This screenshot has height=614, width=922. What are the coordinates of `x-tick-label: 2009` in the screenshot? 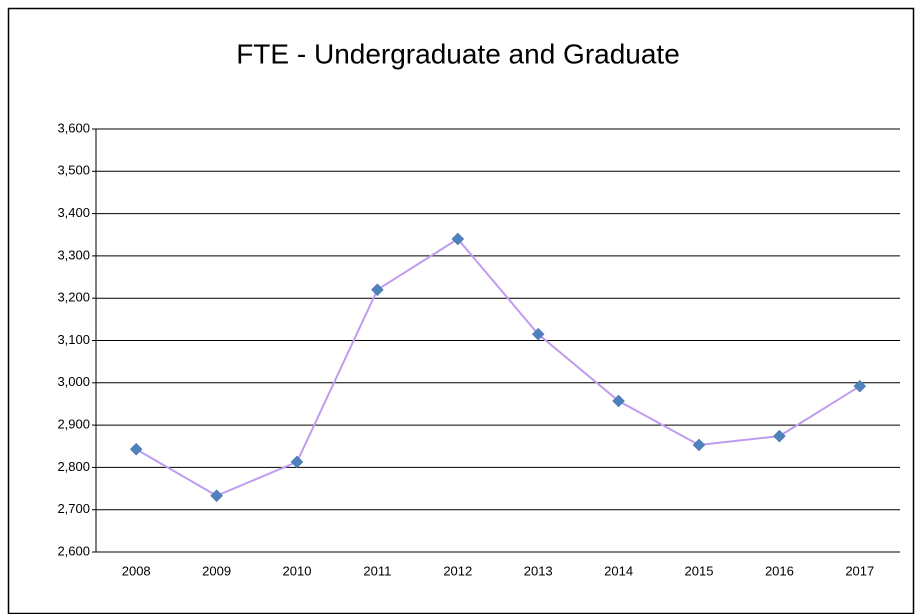 It's located at (216, 570).